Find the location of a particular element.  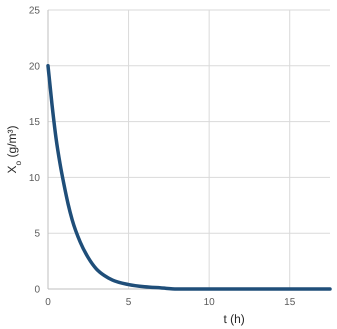

x-tick-label: 0 is located at coordinates (48, 302).